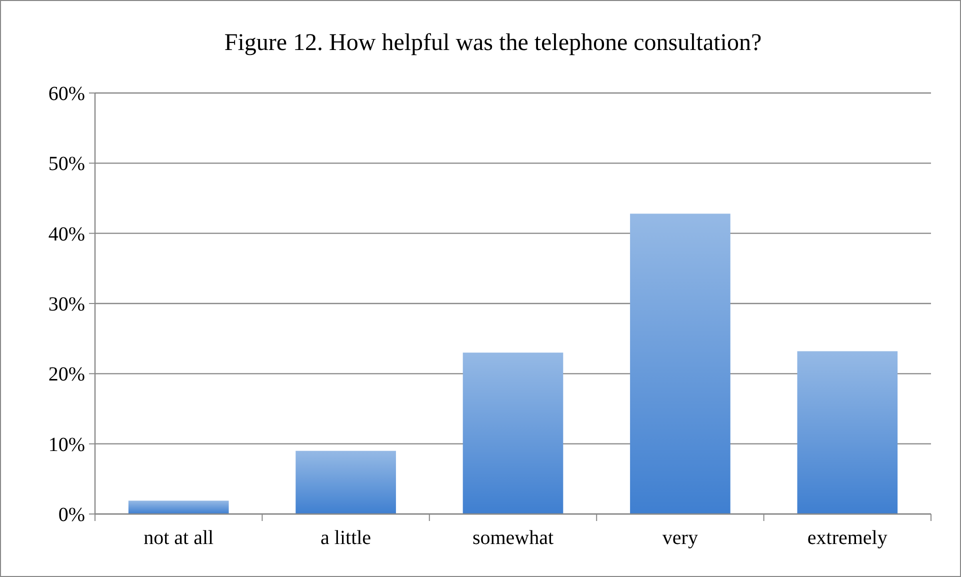  Describe the element at coordinates (66, 305) in the screenshot. I see `y-tick-label: 30%` at that location.